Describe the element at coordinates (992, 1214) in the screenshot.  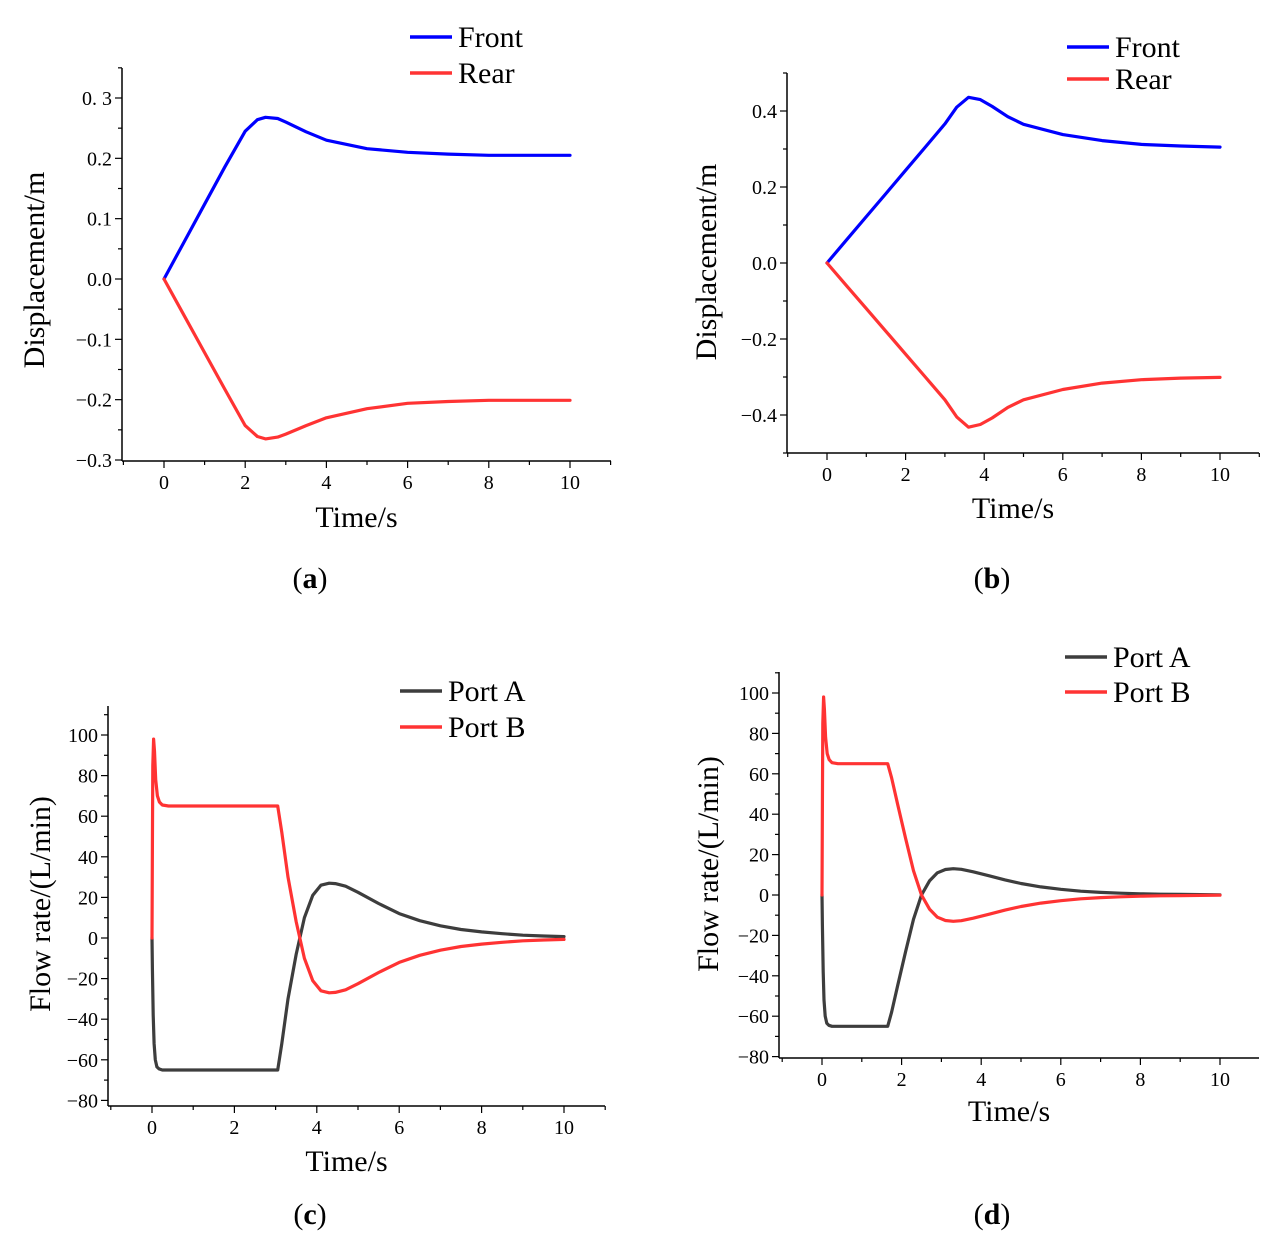
I see `panel-caption: (d)` at that location.